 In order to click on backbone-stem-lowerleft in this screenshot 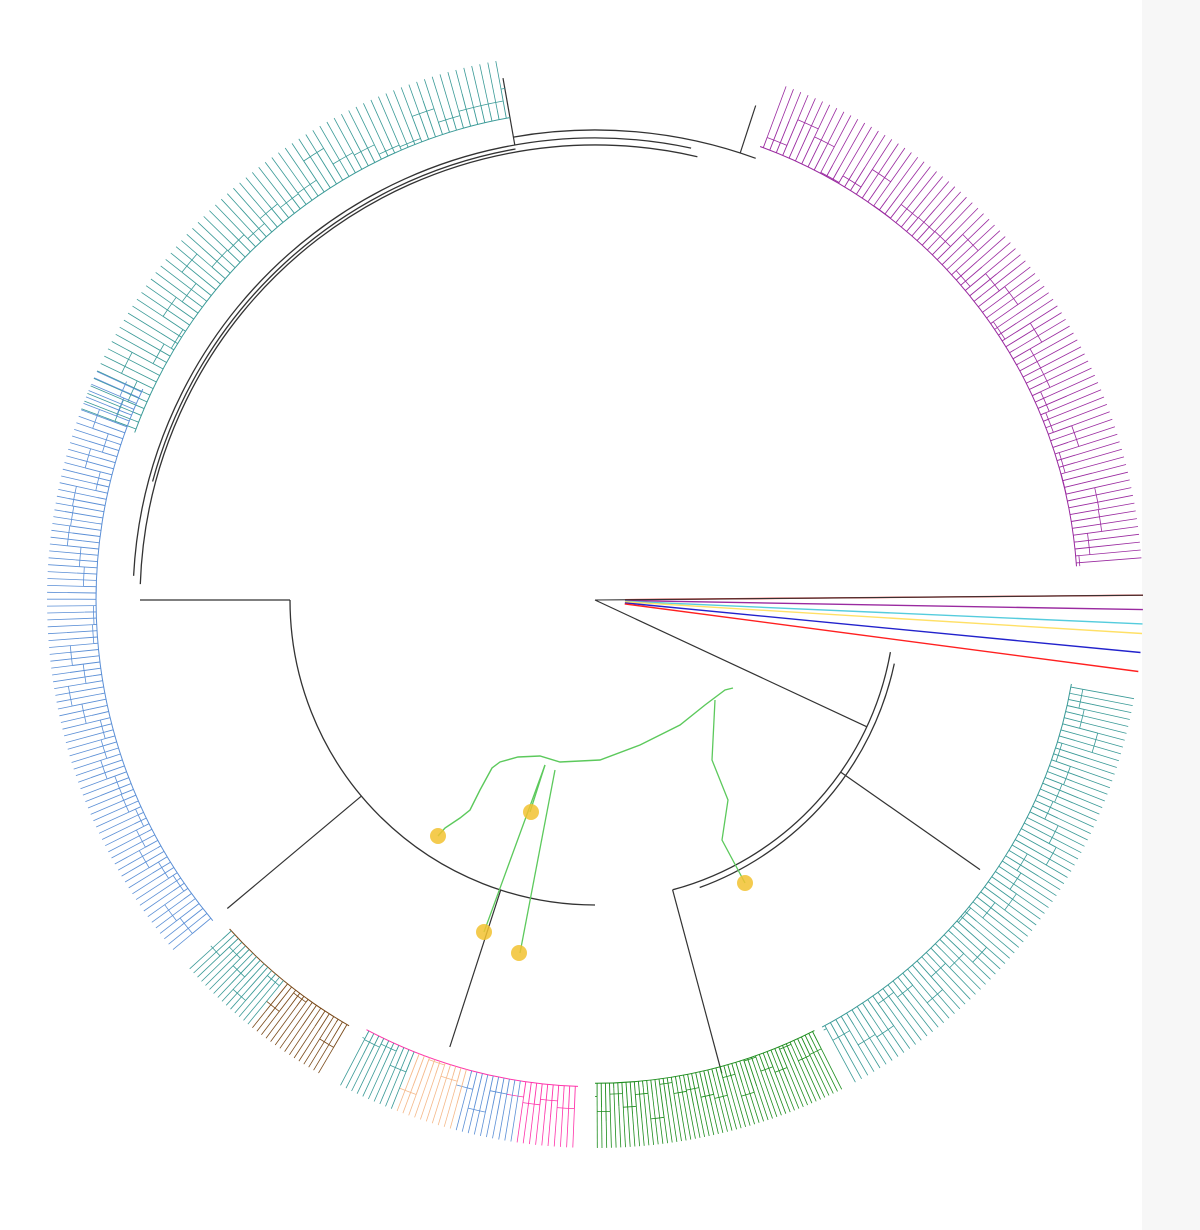, I will do `click(294, 852)`.